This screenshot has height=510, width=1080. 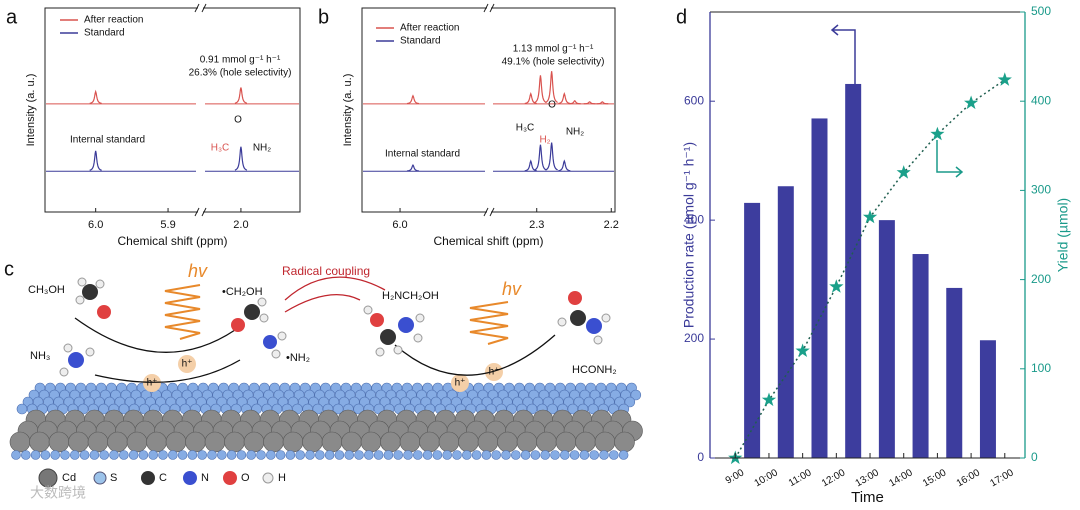 What do you see at coordinates (326, 271) in the screenshot?
I see `reaction-label: Radical coupling` at bounding box center [326, 271].